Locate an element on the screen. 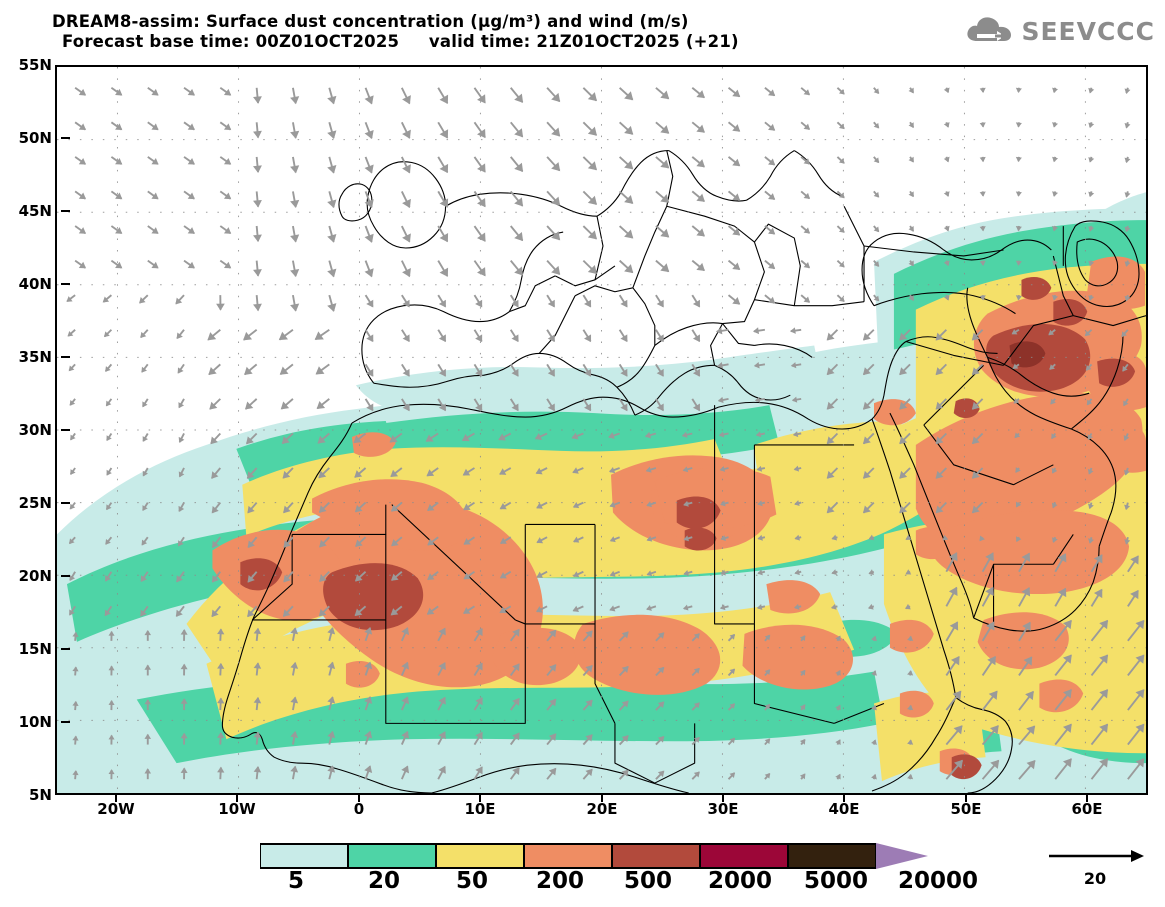 Image resolution: width=1165 pixels, height=907 pixels. seevccc-logo: SEEVCCC is located at coordinates (1060, 31).